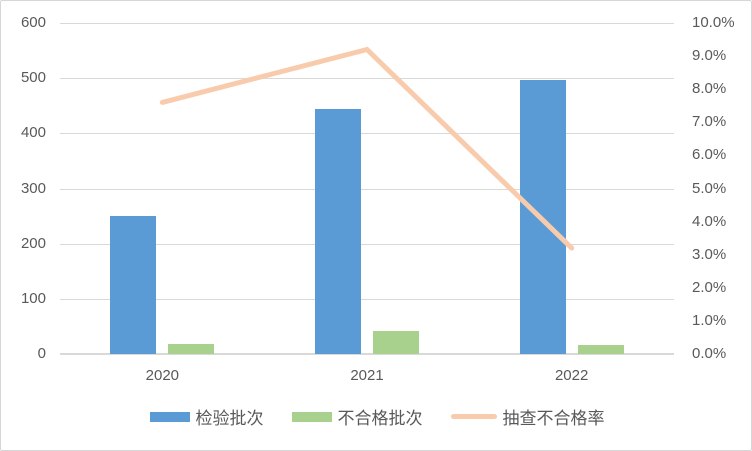  I want to click on bar-failed-2022, so click(600, 349).